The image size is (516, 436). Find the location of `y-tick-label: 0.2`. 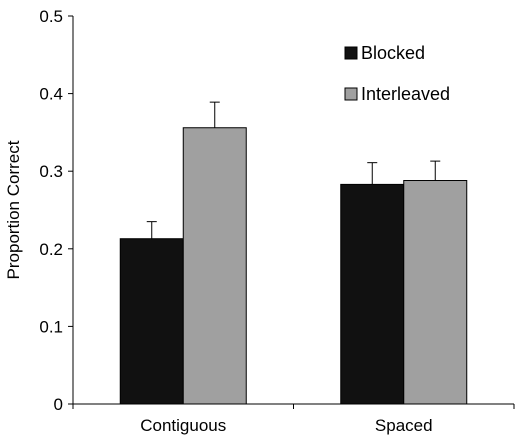

y-tick-label: 0.2 is located at coordinates (51, 249).